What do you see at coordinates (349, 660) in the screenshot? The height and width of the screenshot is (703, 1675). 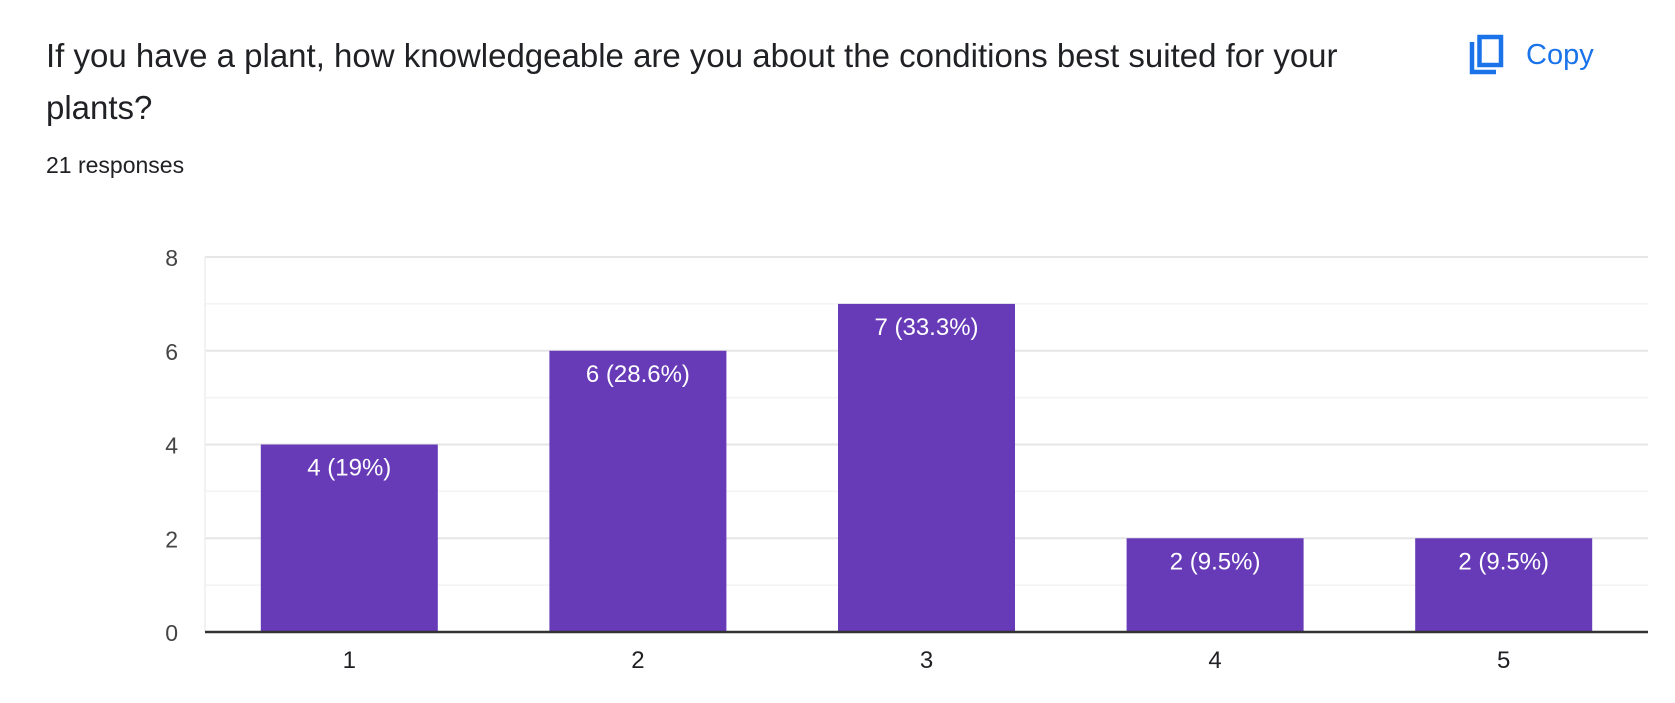 I see `x-tick-label: 1` at bounding box center [349, 660].